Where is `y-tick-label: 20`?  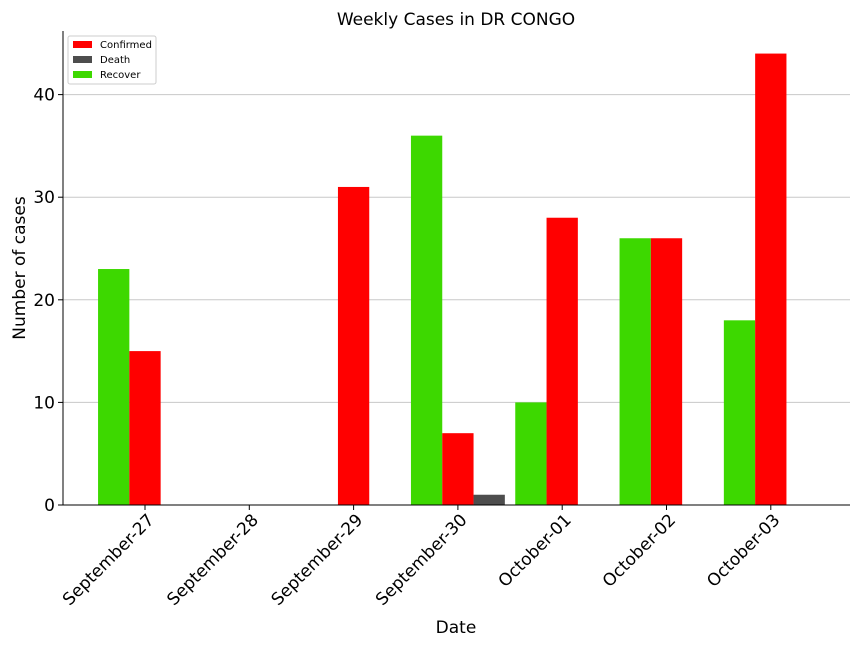
y-tick-label: 20 is located at coordinates (44, 301).